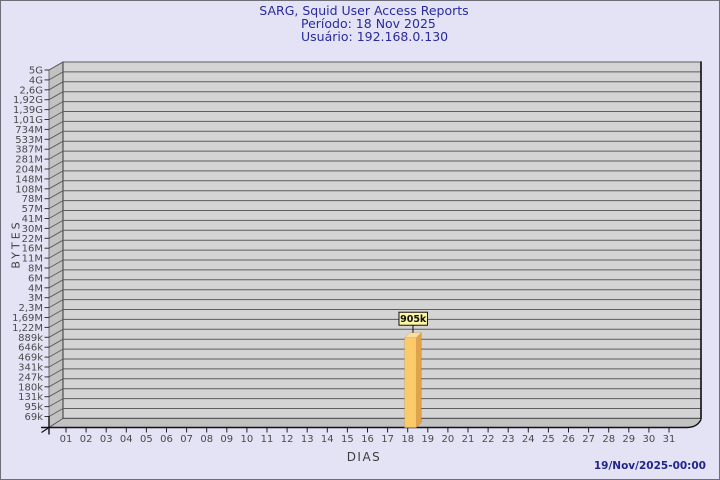 This screenshot has width=720, height=480. What do you see at coordinates (413, 318) in the screenshot?
I see `bar-value-label-box` at bounding box center [413, 318].